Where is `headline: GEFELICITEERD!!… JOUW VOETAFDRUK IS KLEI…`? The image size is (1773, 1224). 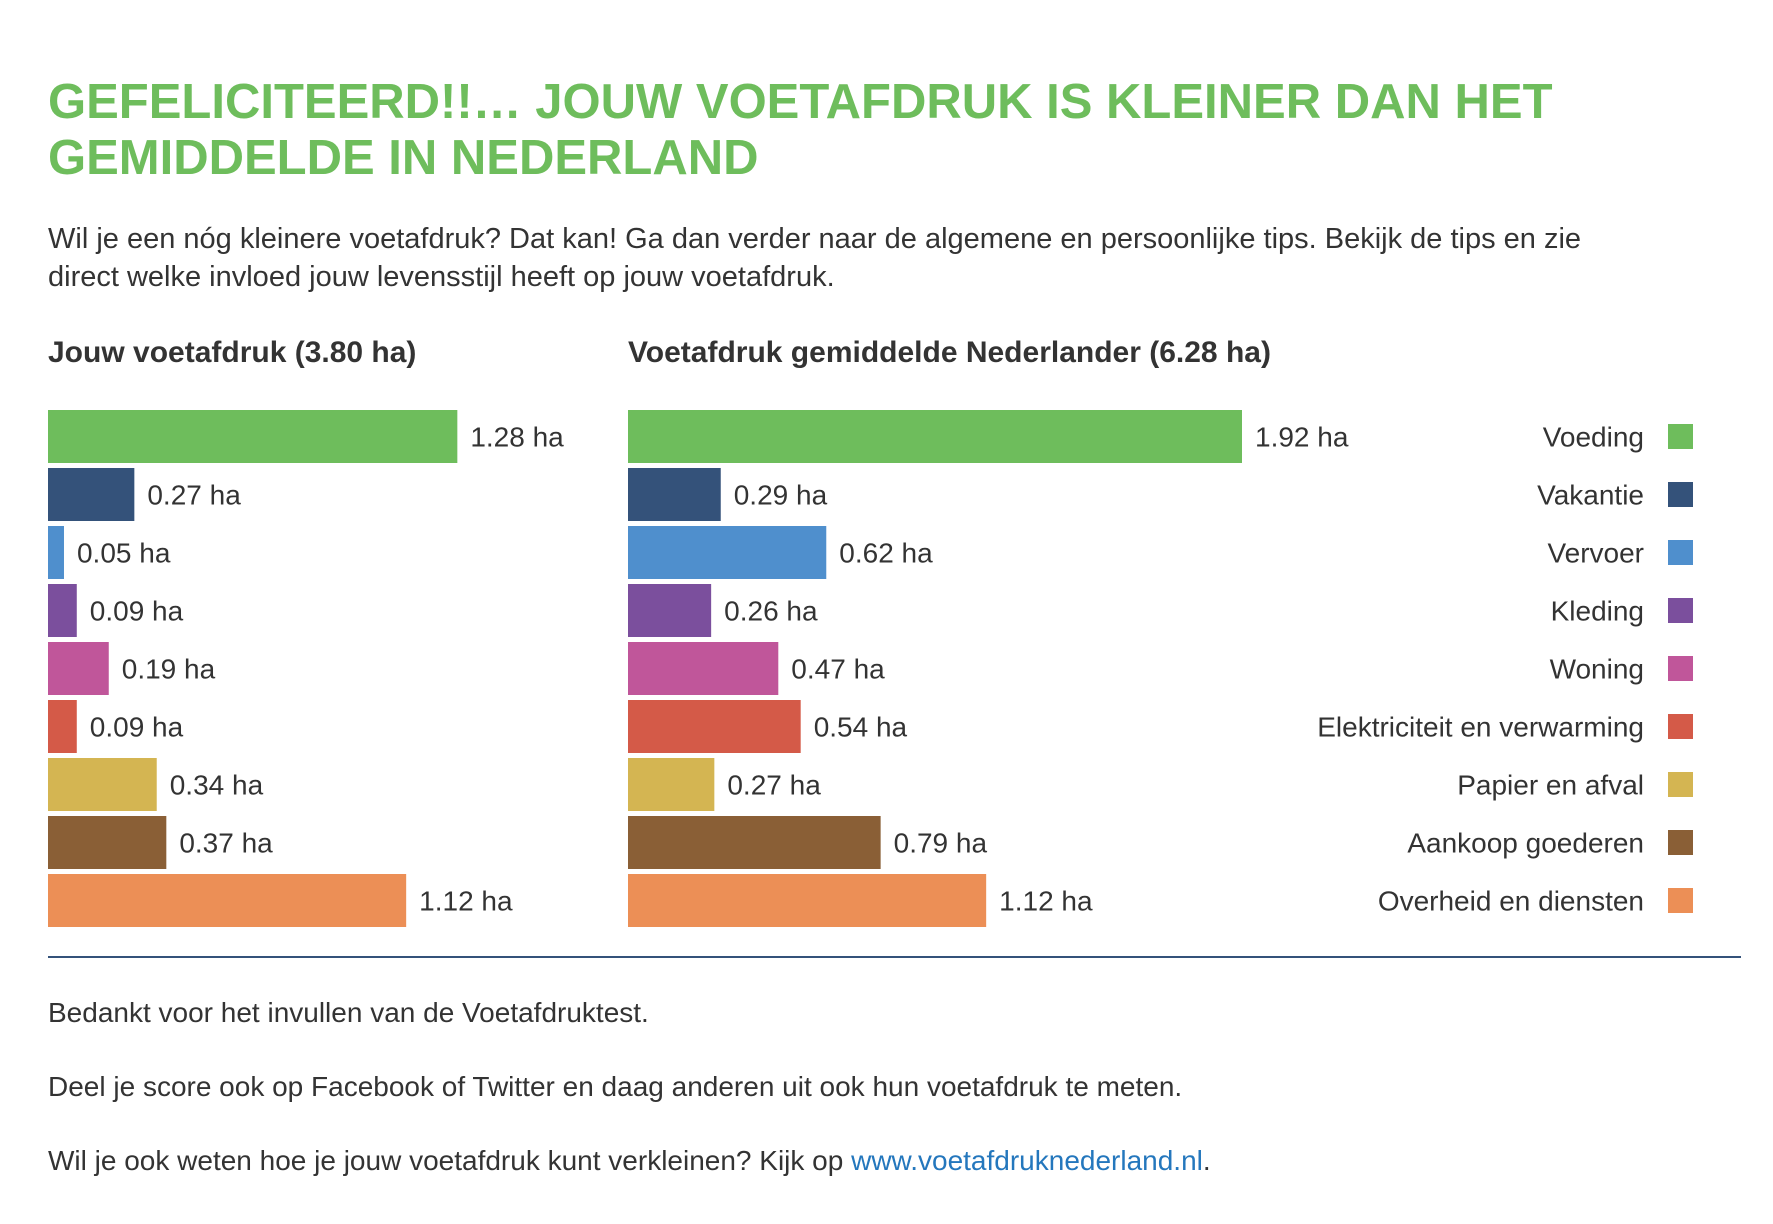
headline: GEFELICITEERD!!… JOUW VOETAFDRUK IS KLEI… is located at coordinates (878, 130).